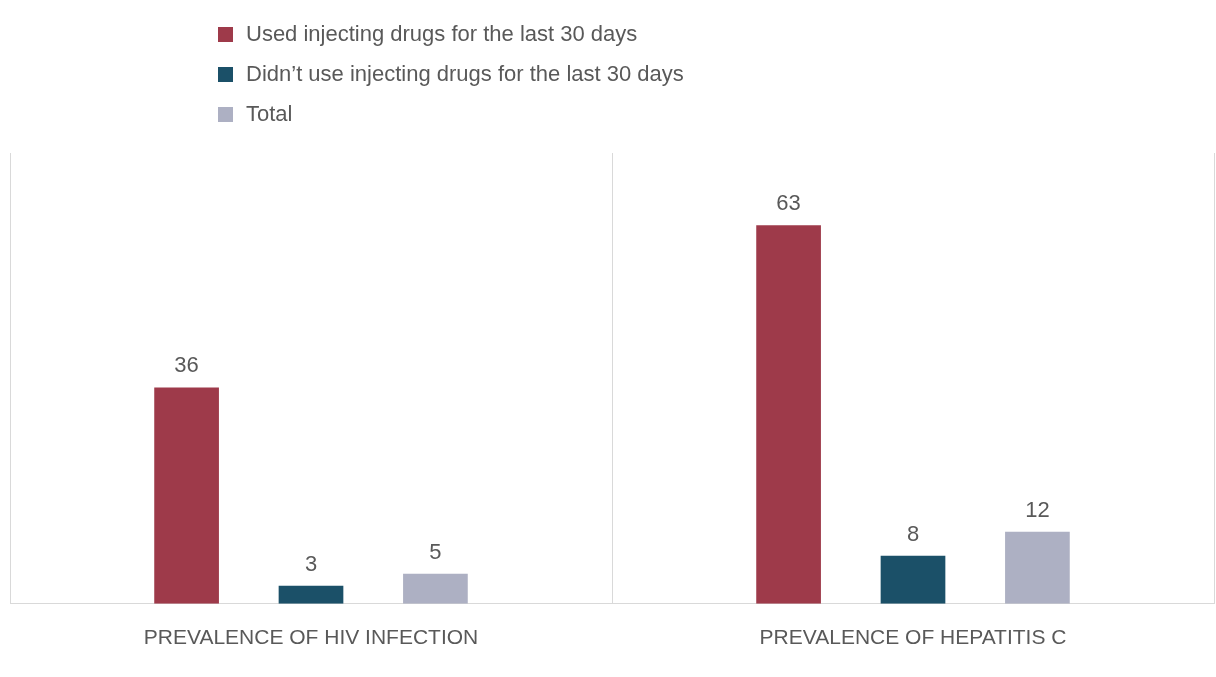 Image resolution: width=1216 pixels, height=677 pixels. What do you see at coordinates (913, 533) in the screenshot?
I see `data-label: 8` at bounding box center [913, 533].